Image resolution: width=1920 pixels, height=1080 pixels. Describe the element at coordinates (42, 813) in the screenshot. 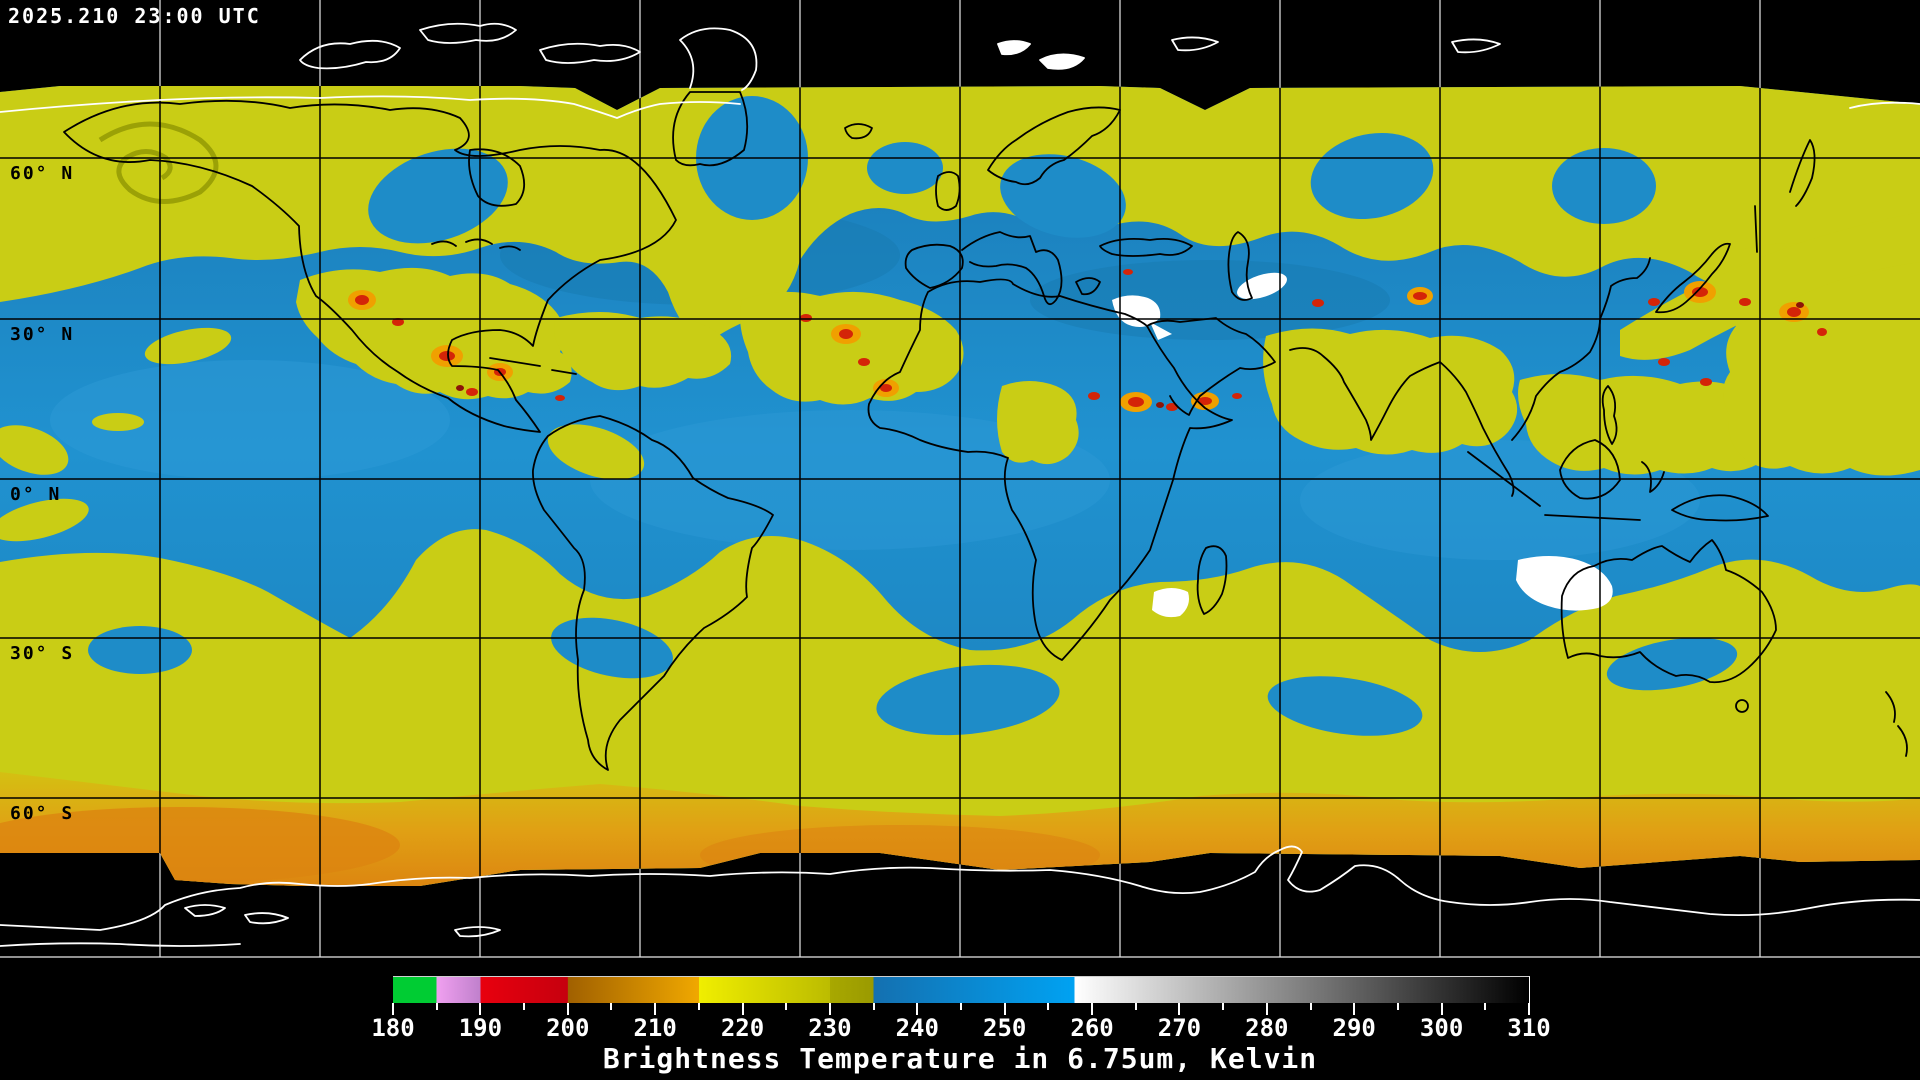

I see `lat-label: 60° S` at that location.